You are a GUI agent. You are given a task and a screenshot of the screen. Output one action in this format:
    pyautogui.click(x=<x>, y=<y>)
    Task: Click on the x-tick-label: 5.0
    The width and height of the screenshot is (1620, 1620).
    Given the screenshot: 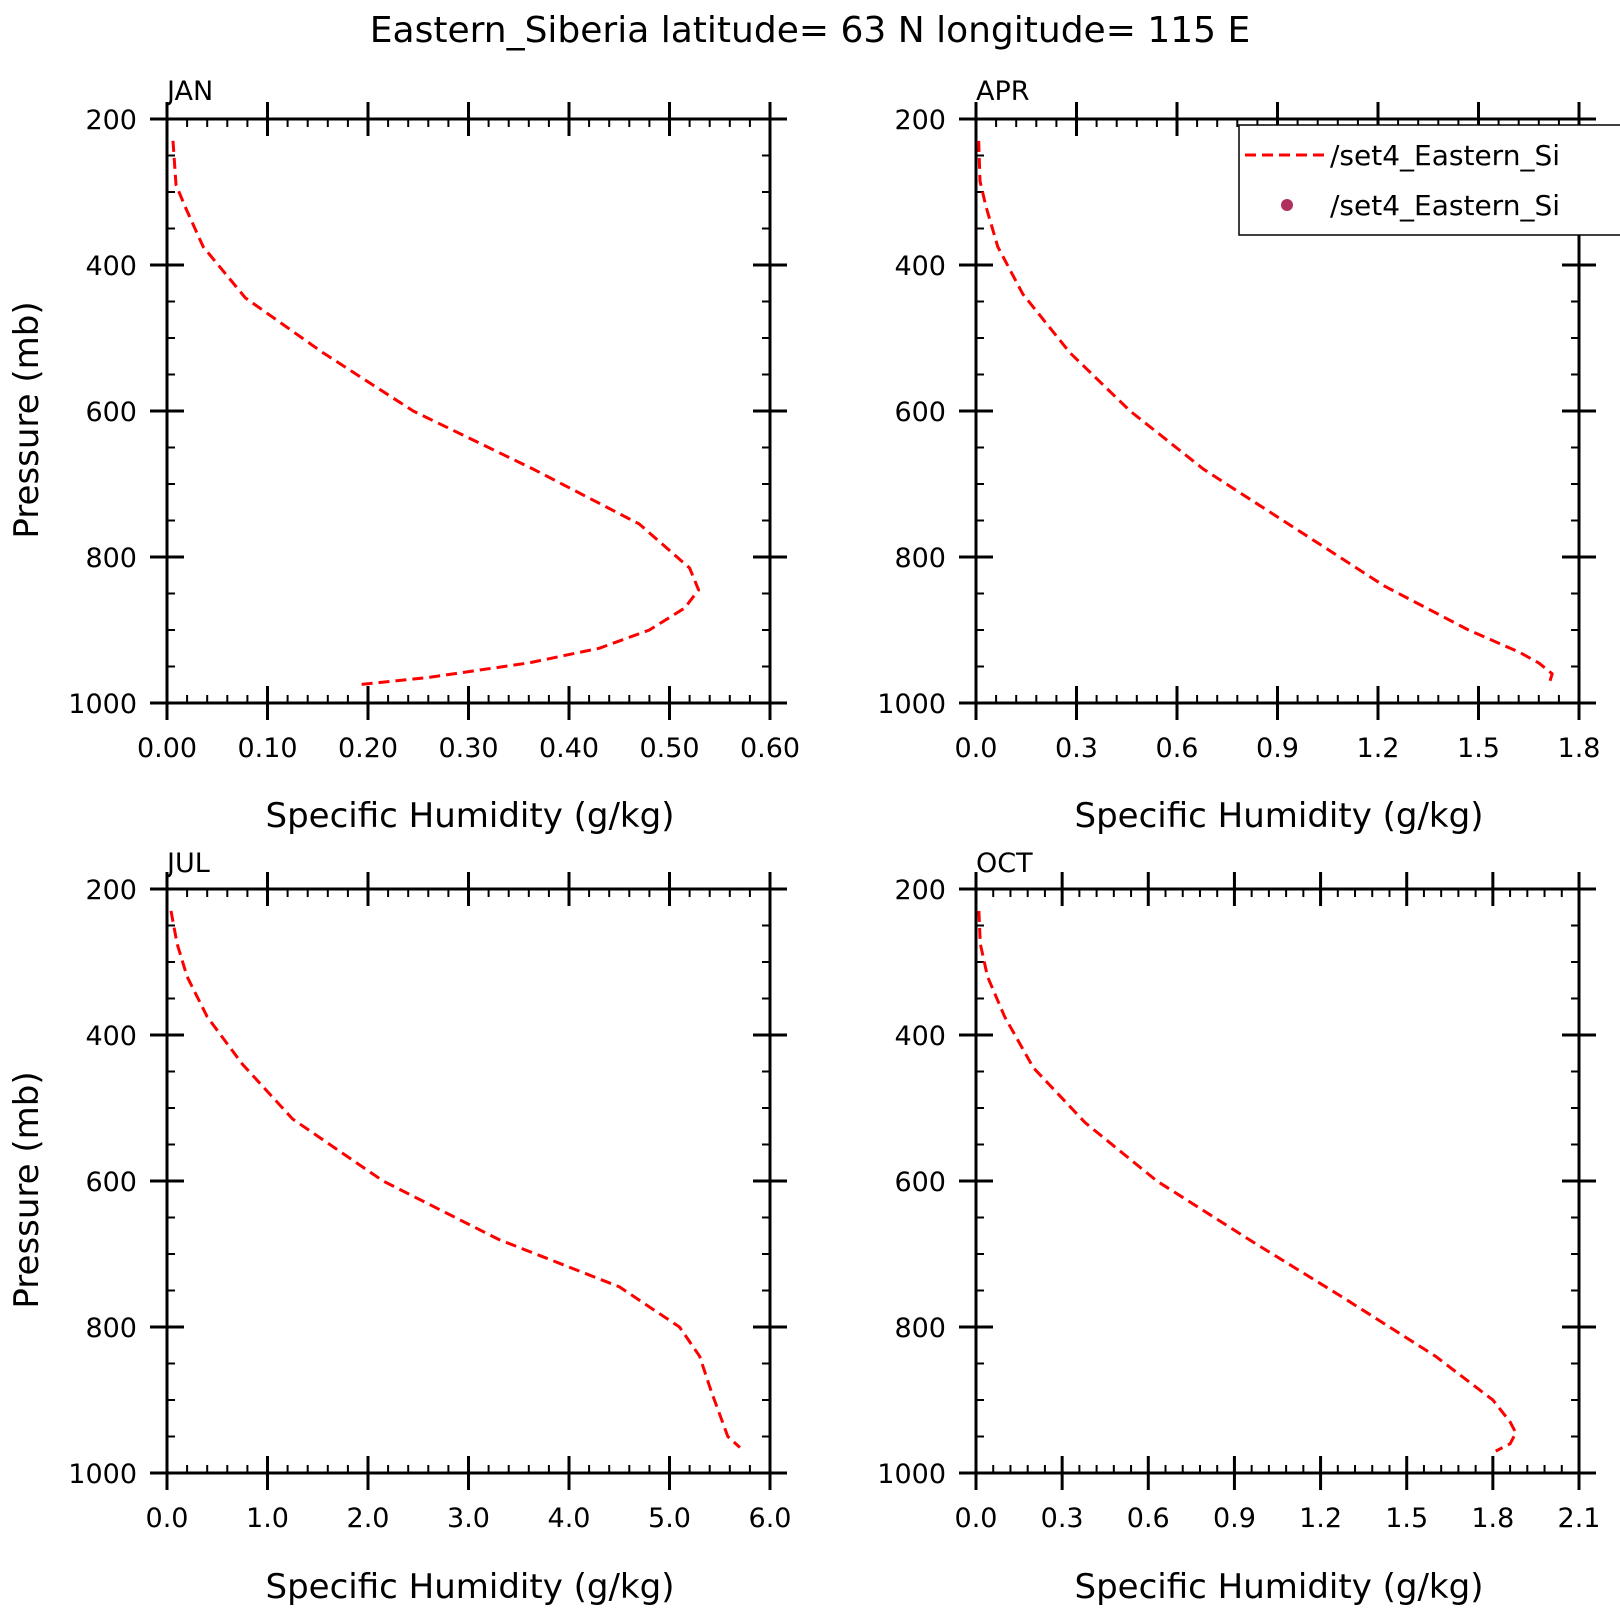 What is the action you would take?
    pyautogui.click(x=669, y=1518)
    